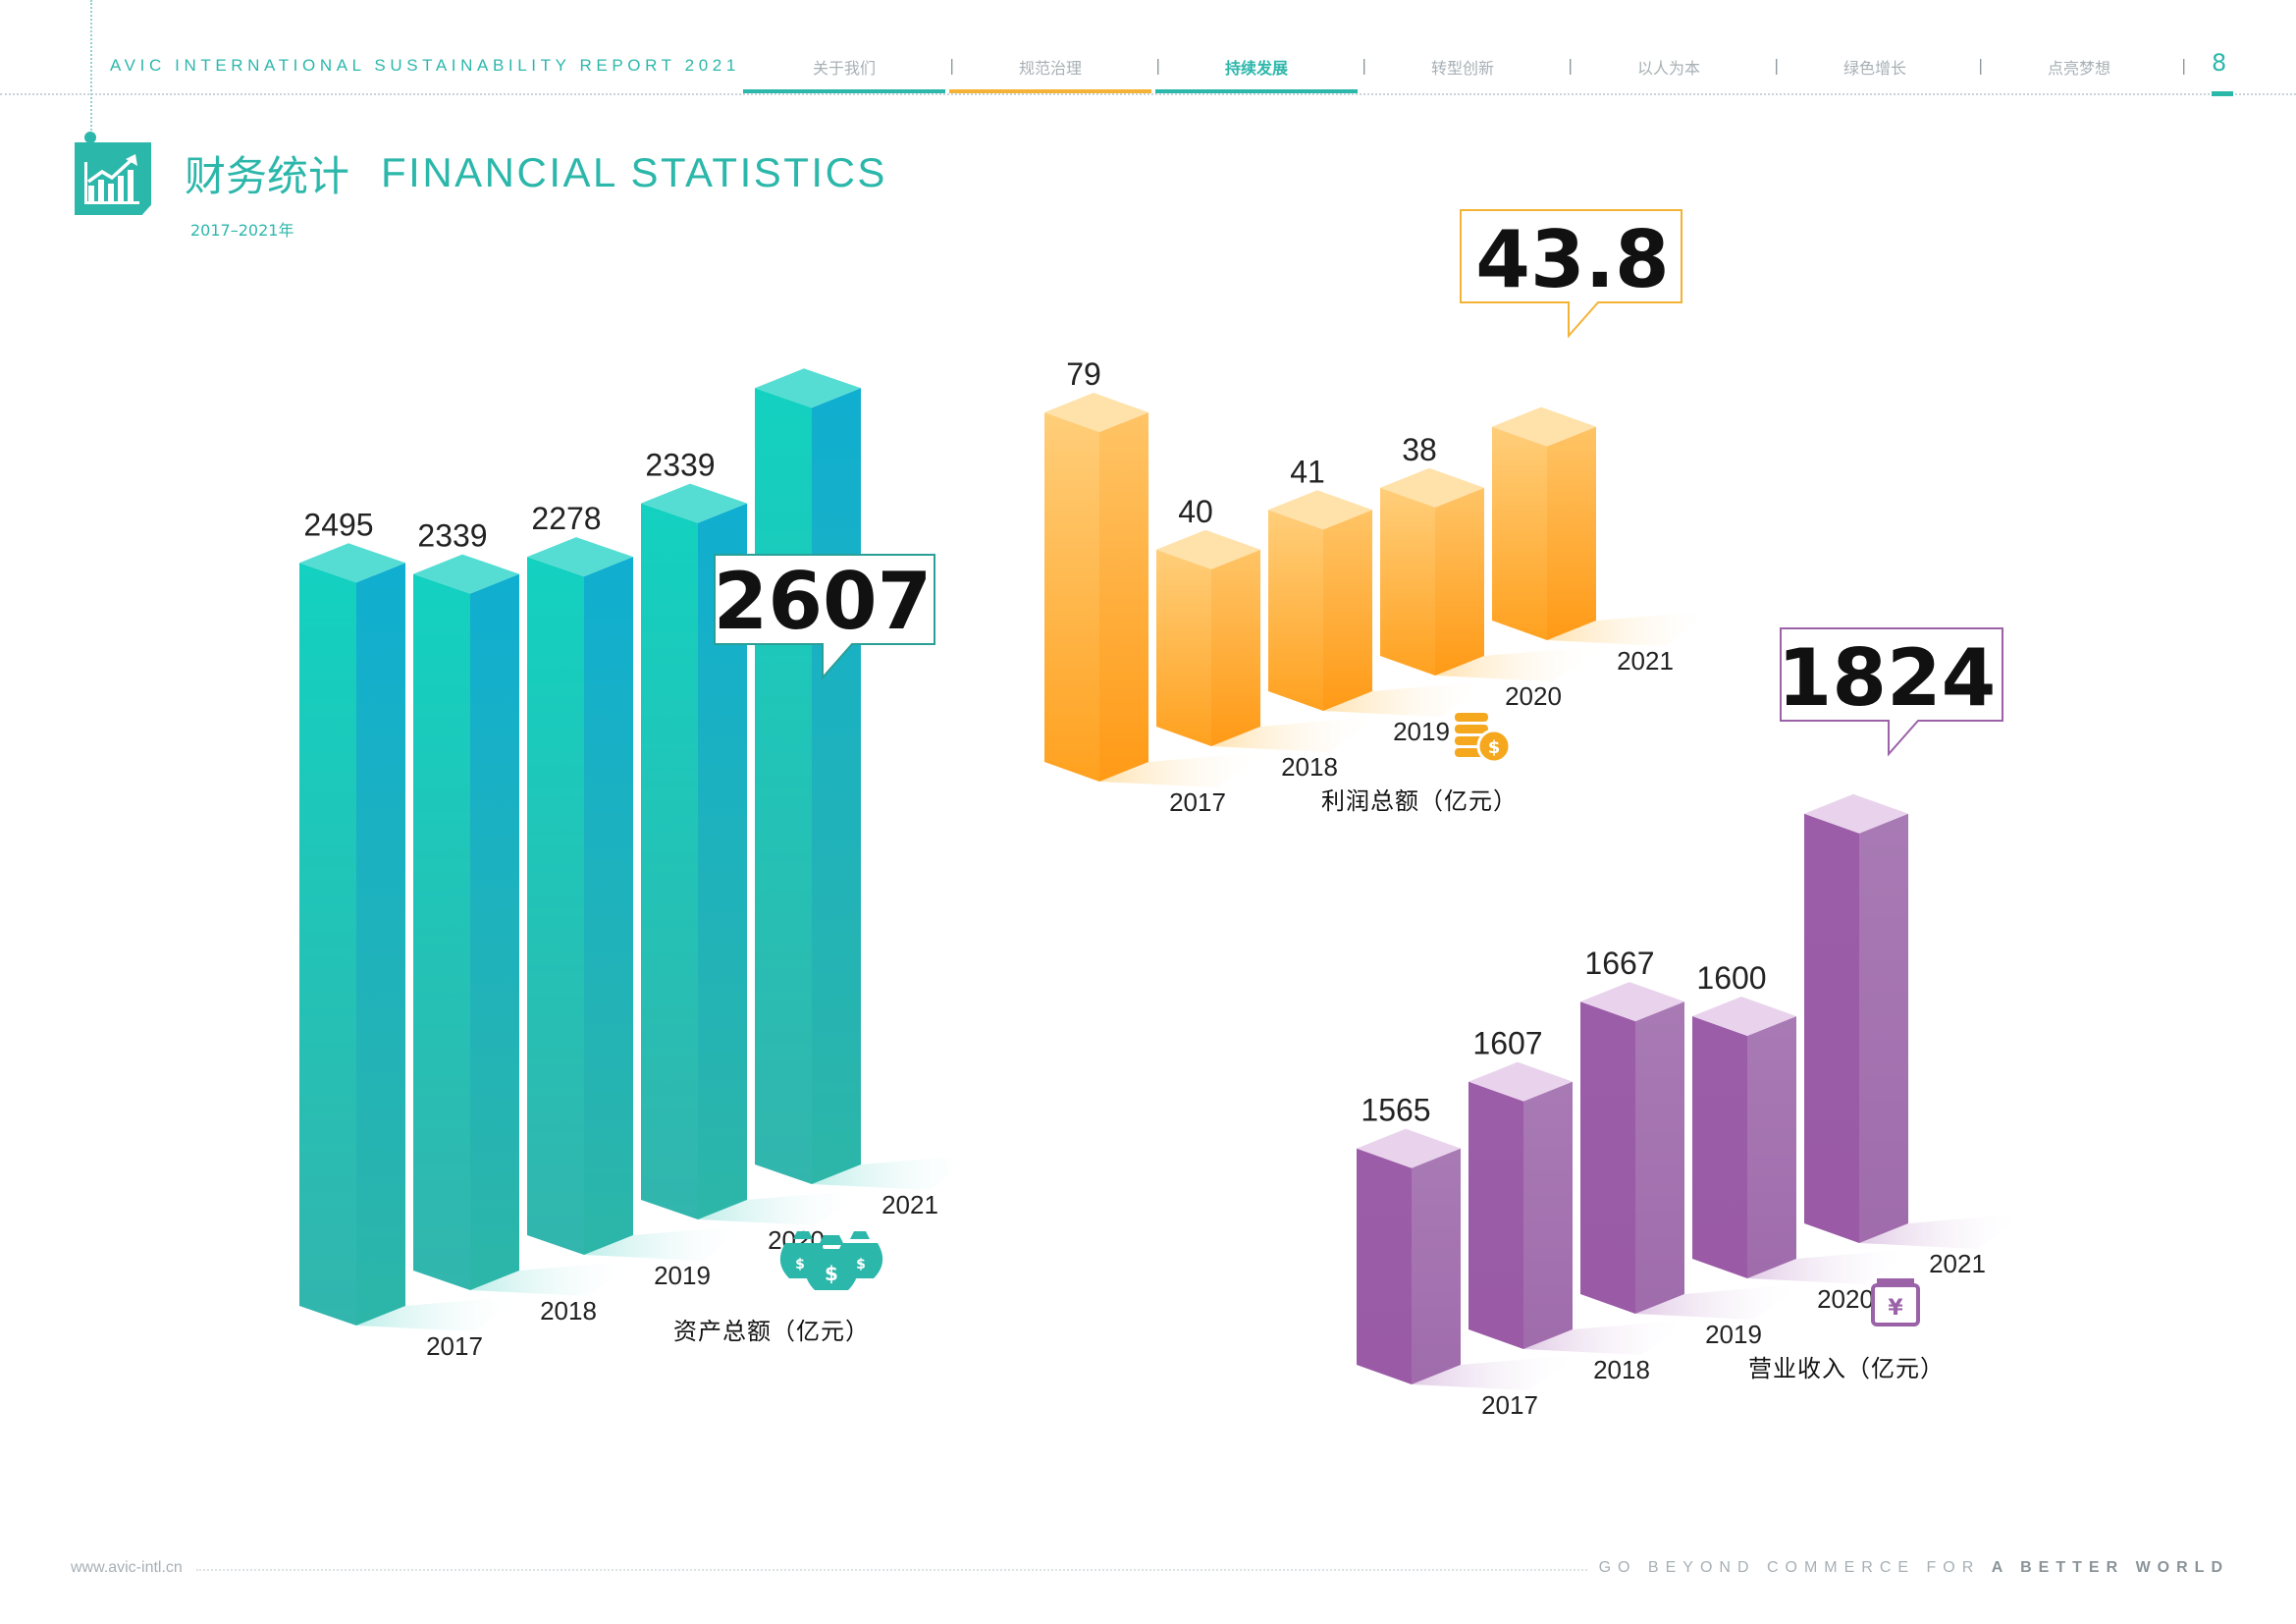  Describe the element at coordinates (338, 524) in the screenshot. I see `total-assets-value-label: 2495` at that location.